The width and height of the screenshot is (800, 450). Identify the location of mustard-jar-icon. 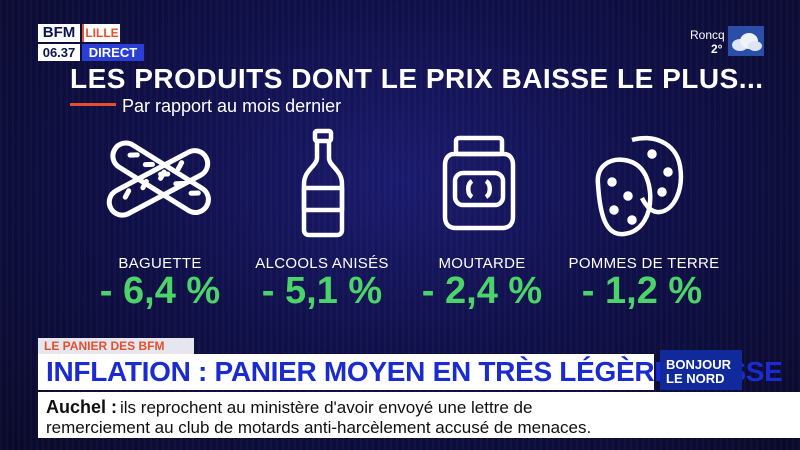
(479, 183).